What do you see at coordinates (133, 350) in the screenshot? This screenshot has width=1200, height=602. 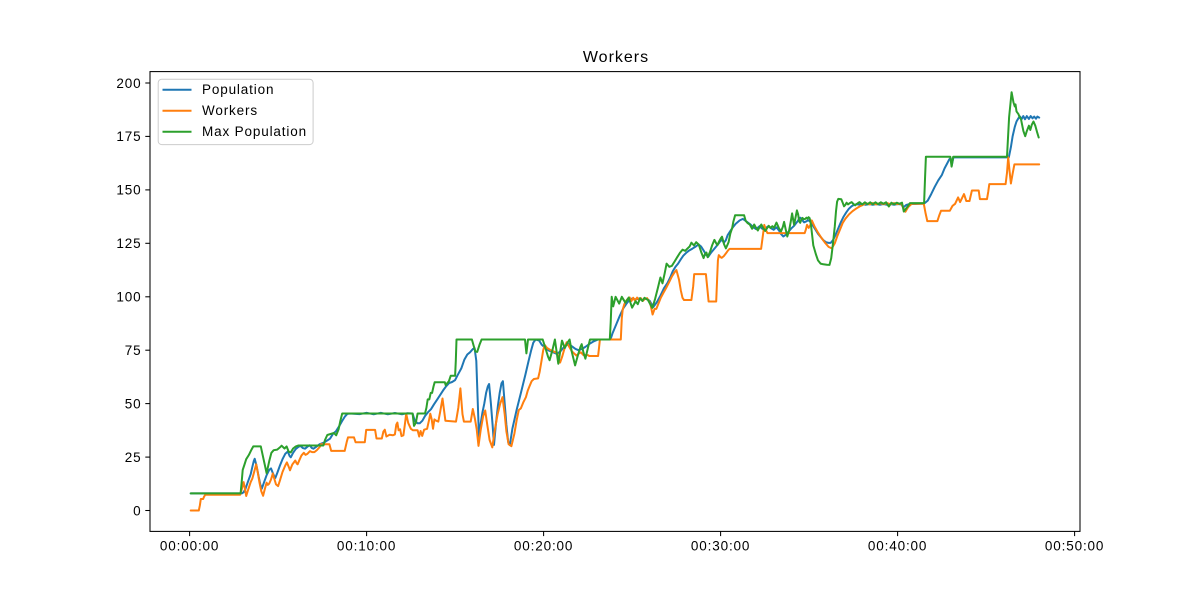 I see `svg-text: 75` at bounding box center [133, 350].